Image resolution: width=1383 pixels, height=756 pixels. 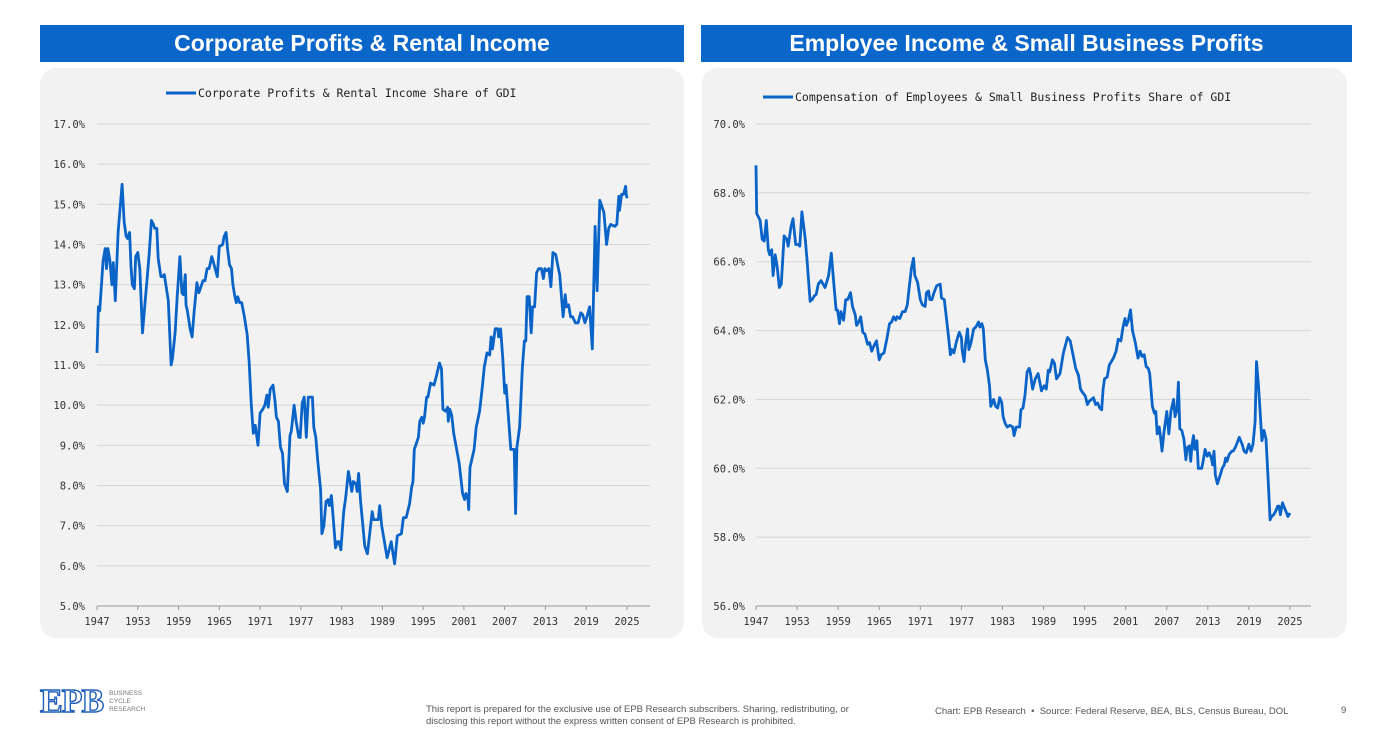 I want to click on logo-sub-line: BUSINESS, so click(x=125, y=693).